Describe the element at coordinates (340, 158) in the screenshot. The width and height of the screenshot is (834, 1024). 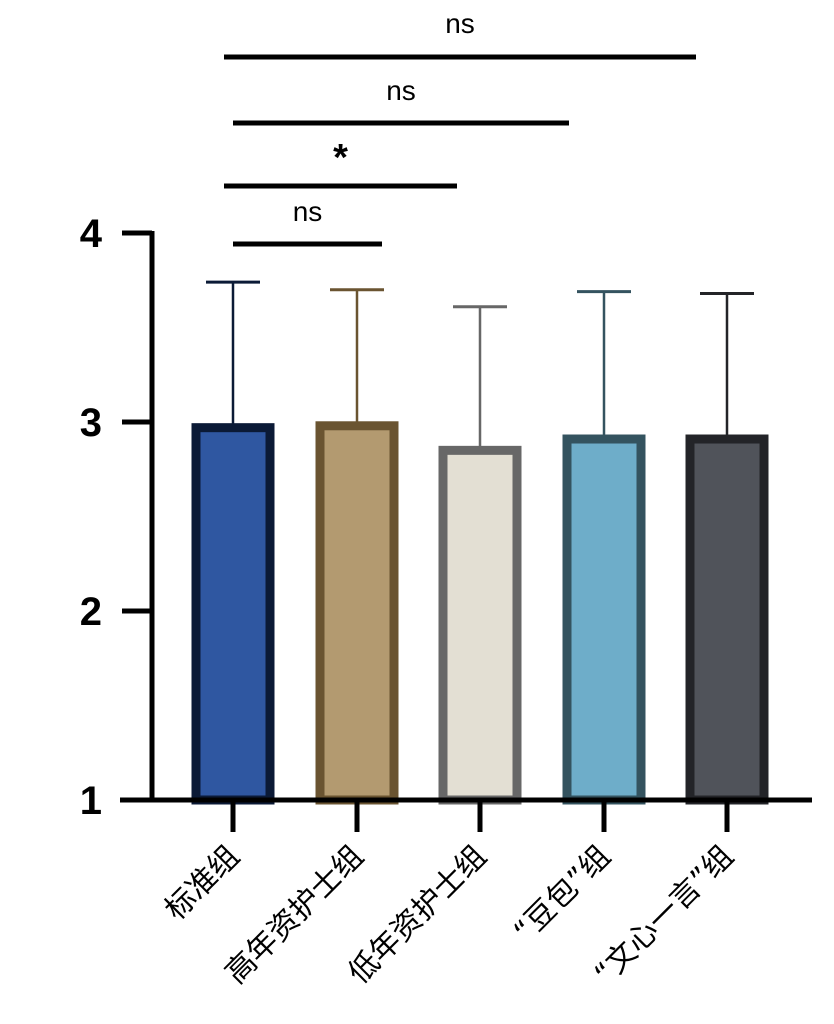
I see `significance-label-1: *` at that location.